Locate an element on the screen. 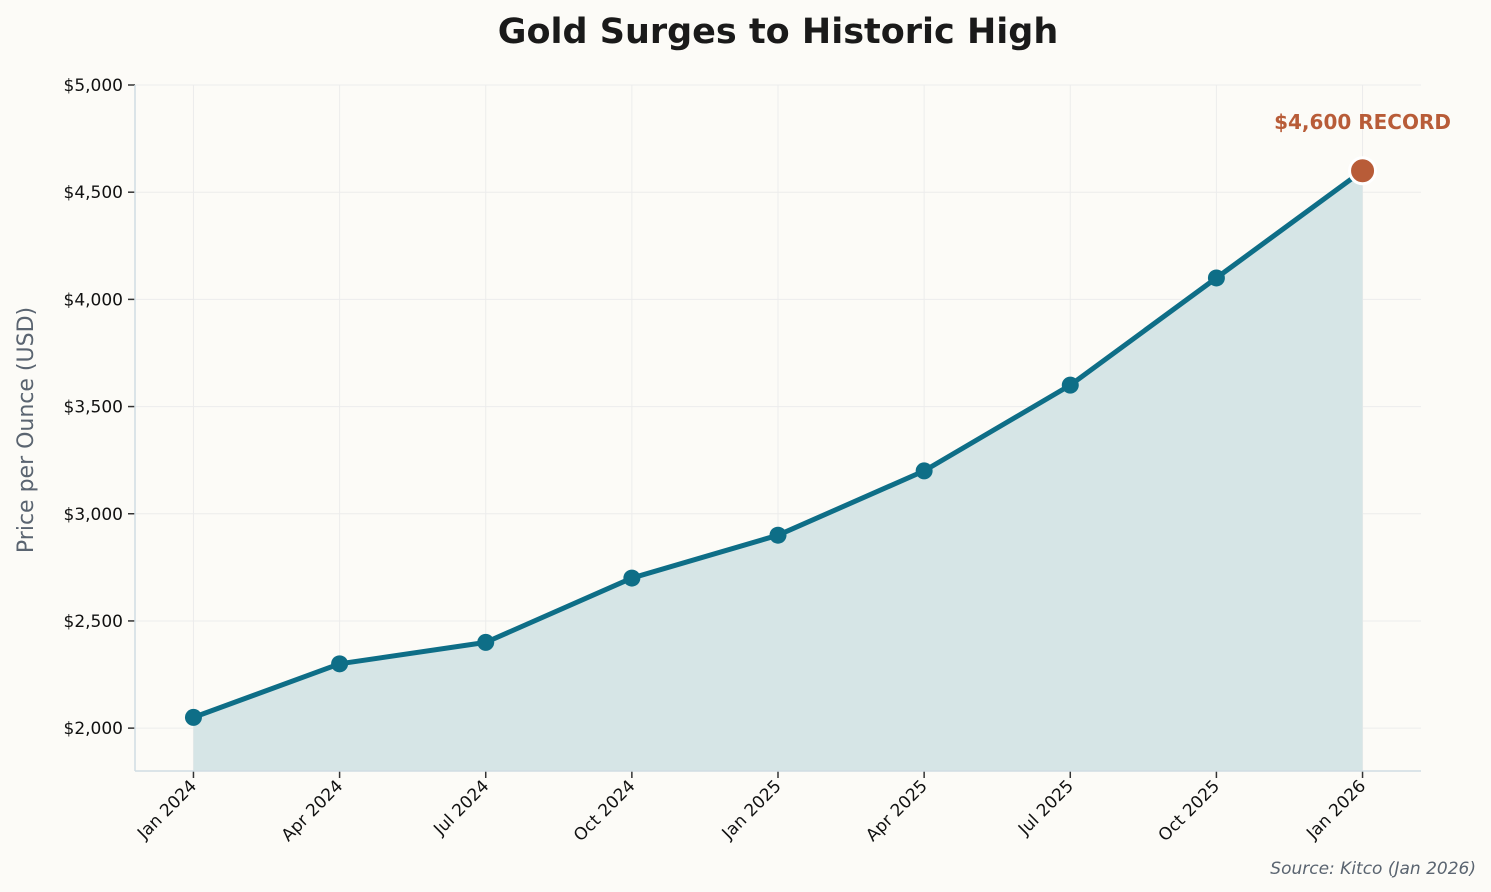  record-annotation: $4,600 RECORD is located at coordinates (1362, 122).